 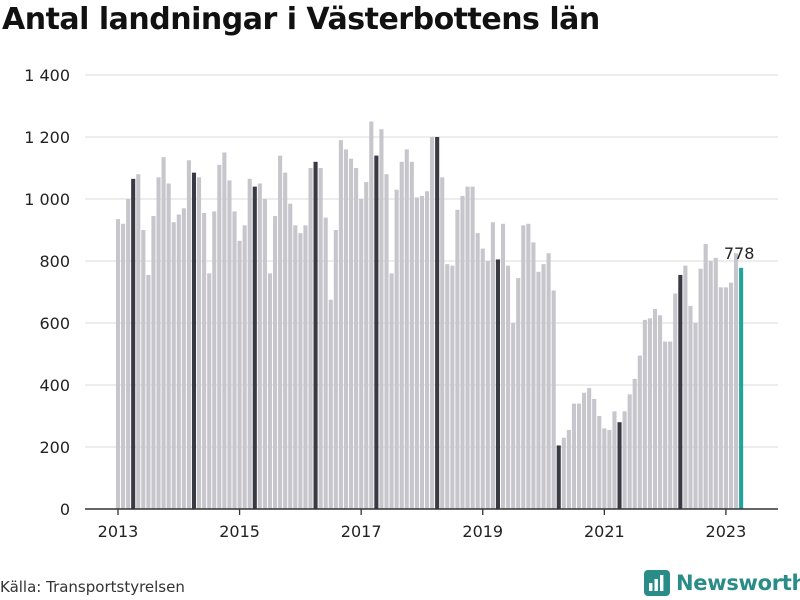 What do you see at coordinates (54, 323) in the screenshot?
I see `y-tick-label: 600` at bounding box center [54, 323].